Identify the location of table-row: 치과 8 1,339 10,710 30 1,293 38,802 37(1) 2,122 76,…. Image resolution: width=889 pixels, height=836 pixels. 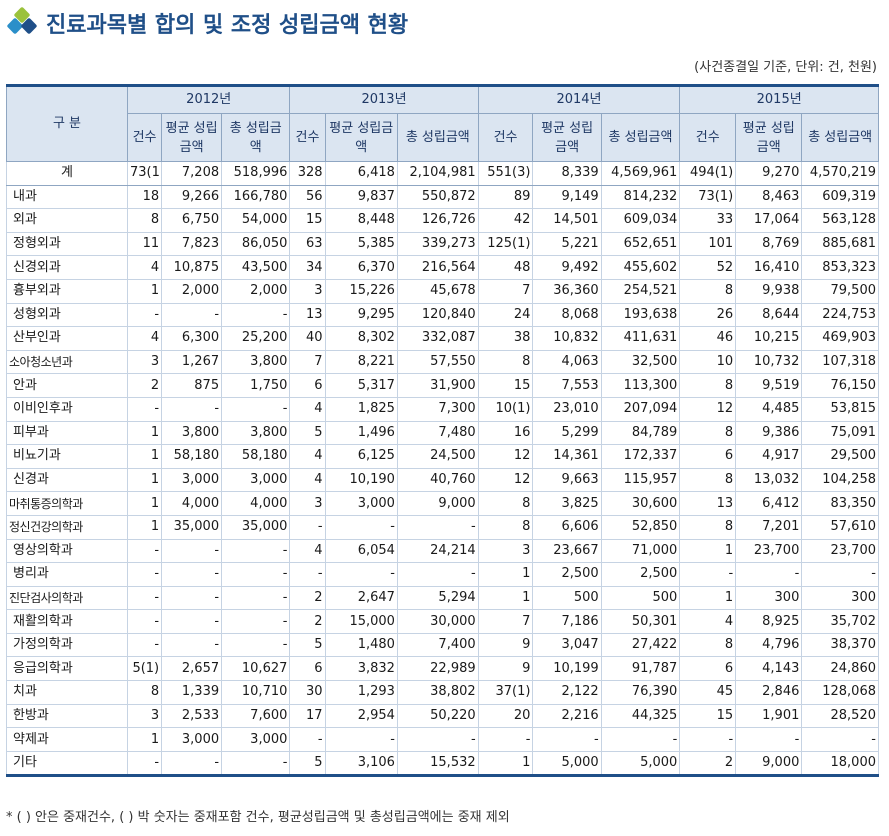
(442, 692).